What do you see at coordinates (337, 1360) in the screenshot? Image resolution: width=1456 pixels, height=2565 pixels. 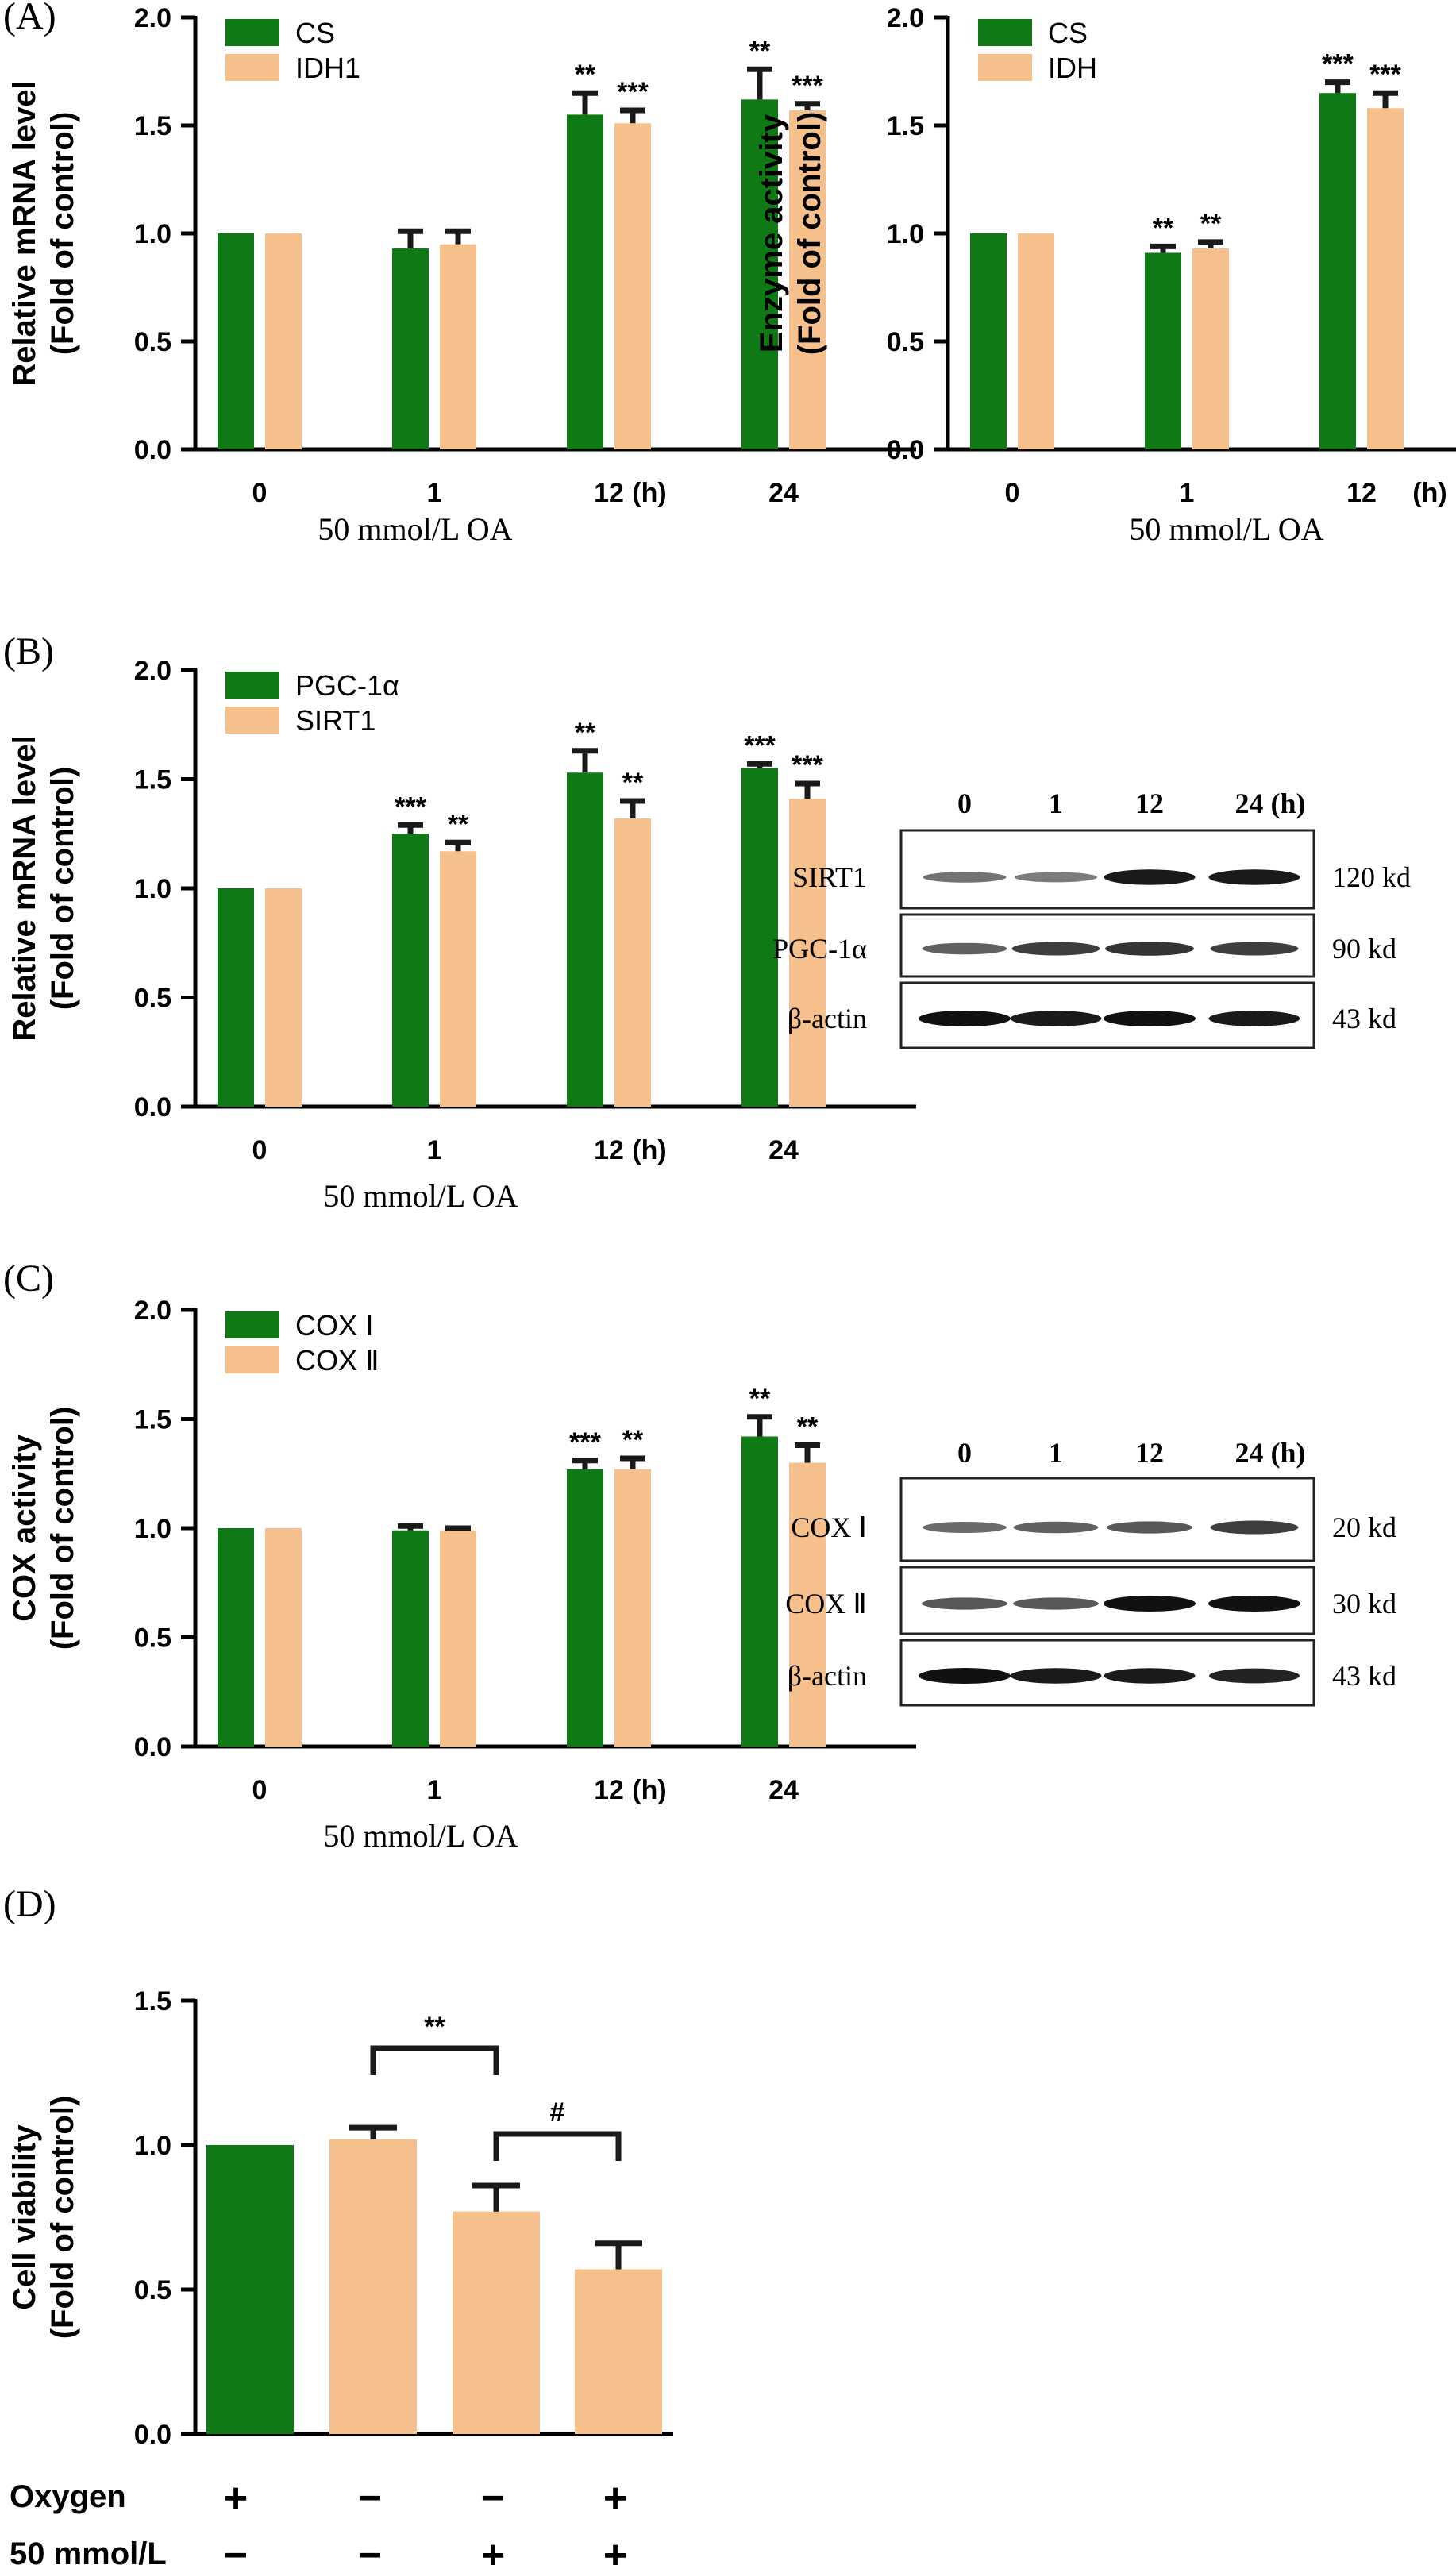 I see `legend-label: COX Ⅱ` at bounding box center [337, 1360].